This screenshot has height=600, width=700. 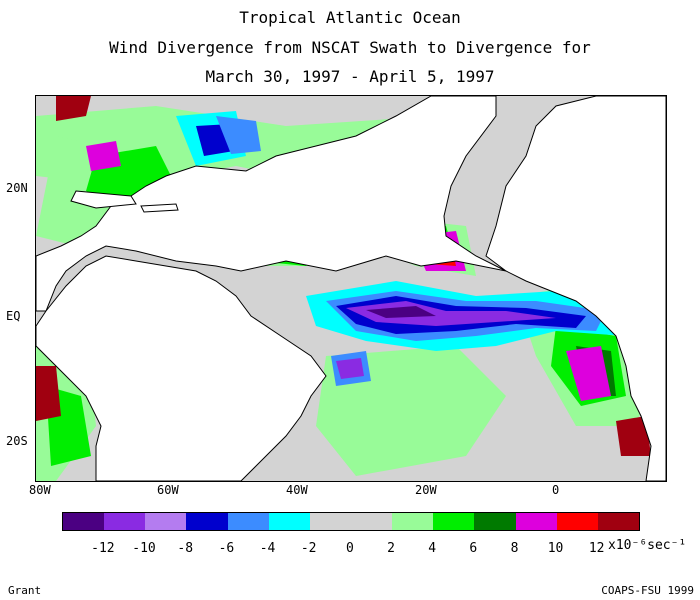 I want to click on colorbar-tick-label: -6, so click(x=226, y=548).